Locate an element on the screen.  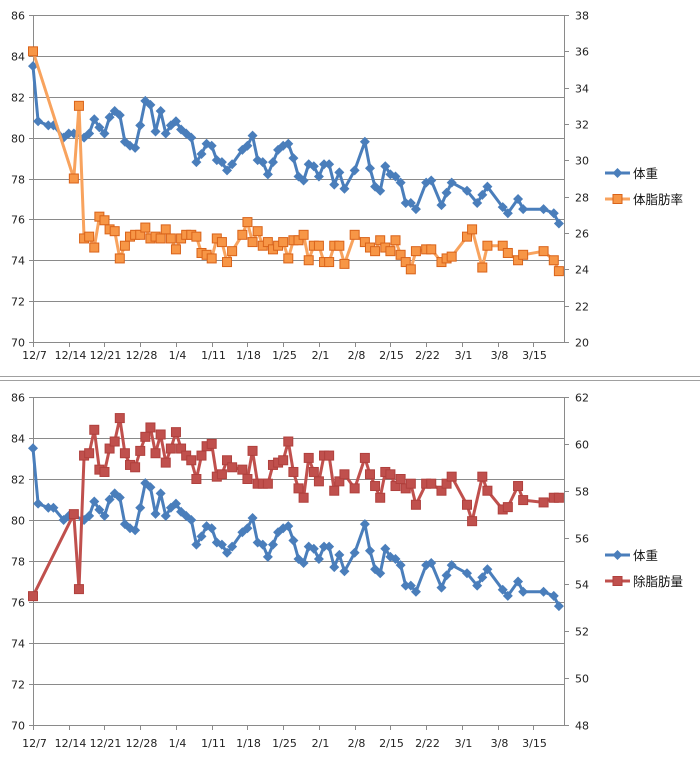
y-tick-label: 78 is located at coordinates (18, 180).